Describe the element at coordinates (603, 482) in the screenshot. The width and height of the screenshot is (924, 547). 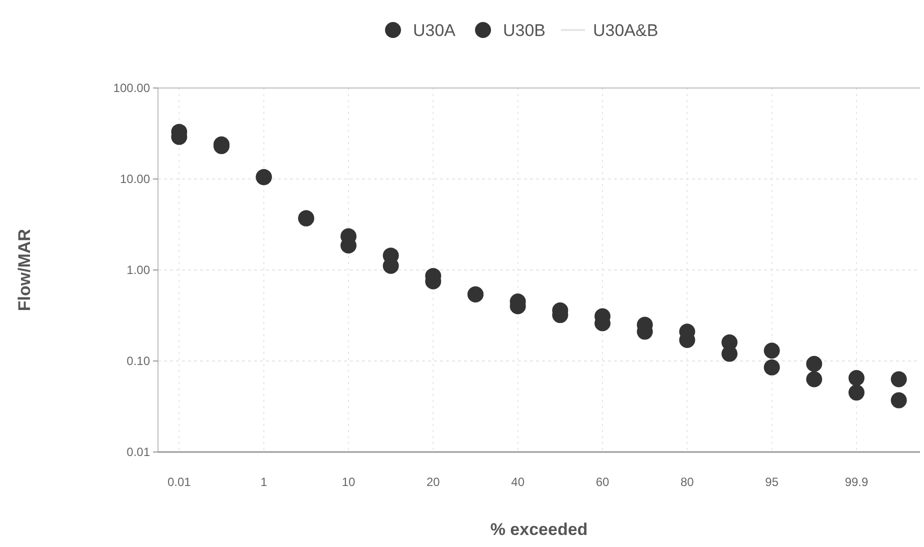
I see `x-tick-label: 60` at that location.